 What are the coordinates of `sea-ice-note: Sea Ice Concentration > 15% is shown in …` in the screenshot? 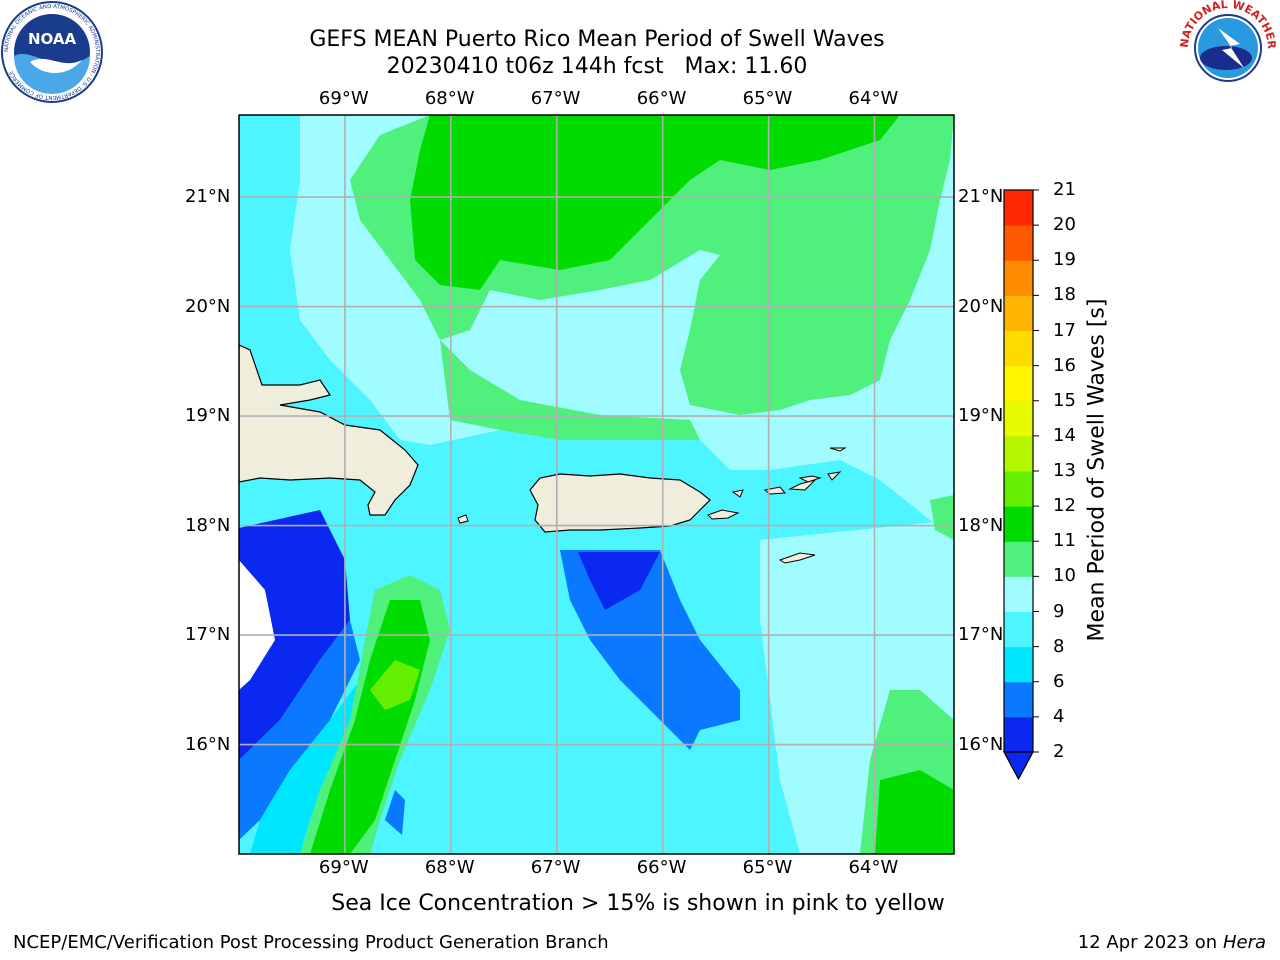 It's located at (638, 903).